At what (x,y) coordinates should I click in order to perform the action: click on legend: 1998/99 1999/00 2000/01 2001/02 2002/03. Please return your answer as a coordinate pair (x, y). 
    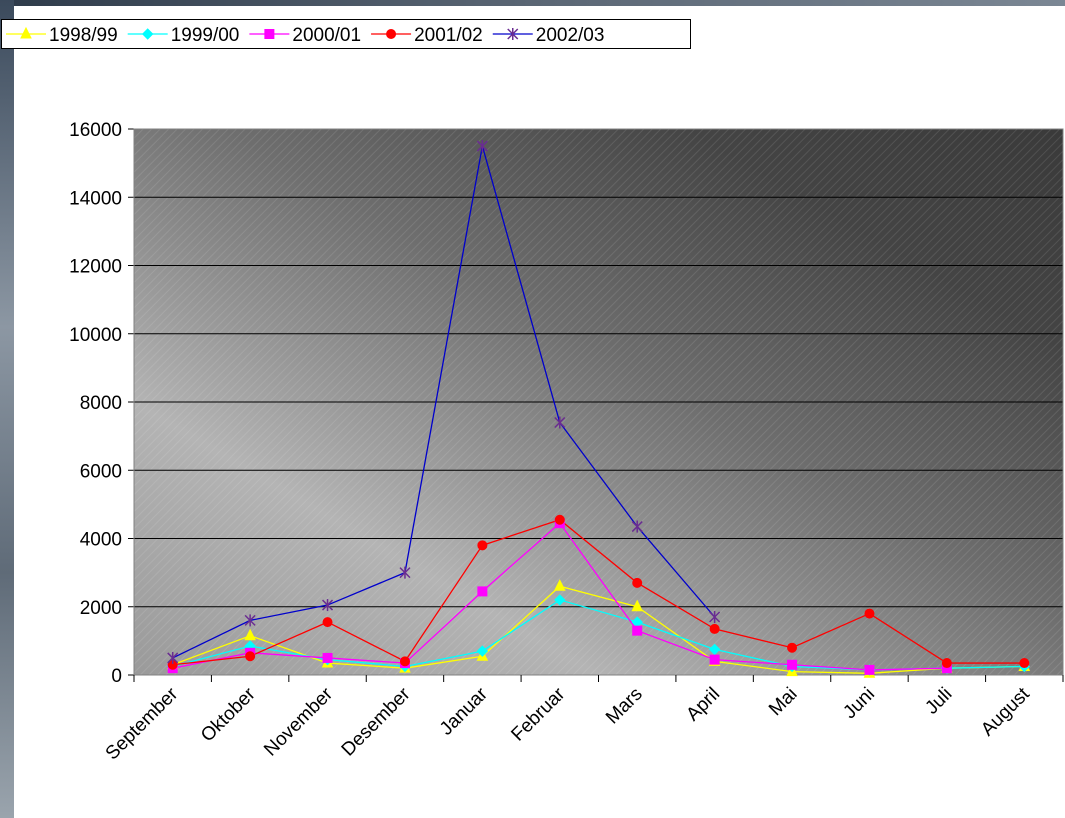
    Looking at the image, I should click on (346, 34).